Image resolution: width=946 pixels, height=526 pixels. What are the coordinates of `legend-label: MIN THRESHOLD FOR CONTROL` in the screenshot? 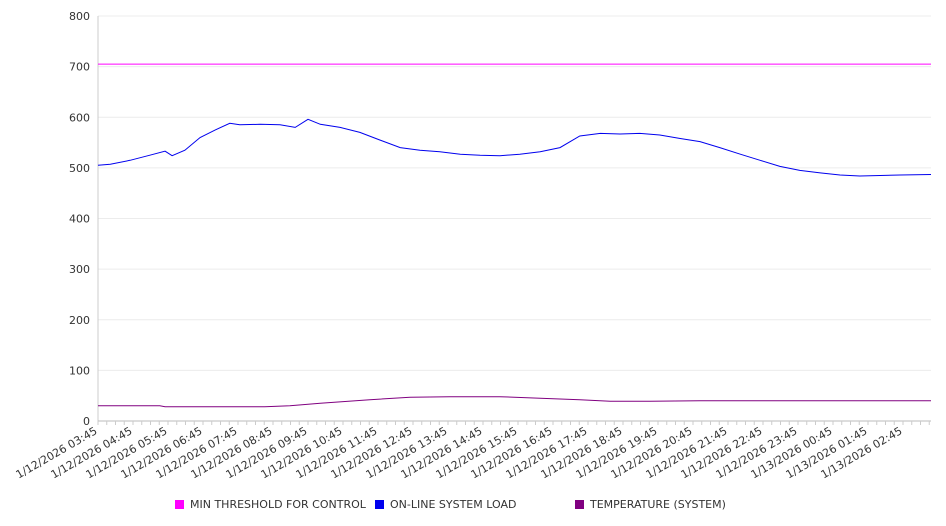 It's located at (278, 504).